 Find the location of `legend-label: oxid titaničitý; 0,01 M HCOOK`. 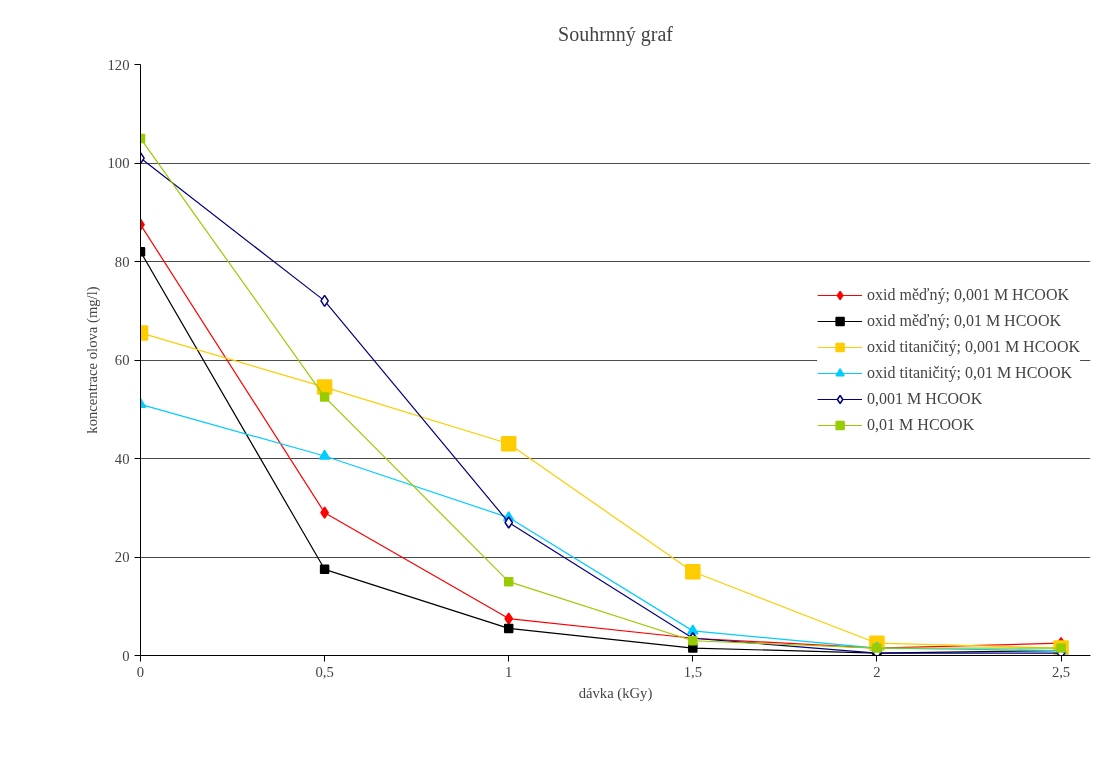

legend-label: oxid titaničitý; 0,01 M HCOOK is located at coordinates (969, 372).